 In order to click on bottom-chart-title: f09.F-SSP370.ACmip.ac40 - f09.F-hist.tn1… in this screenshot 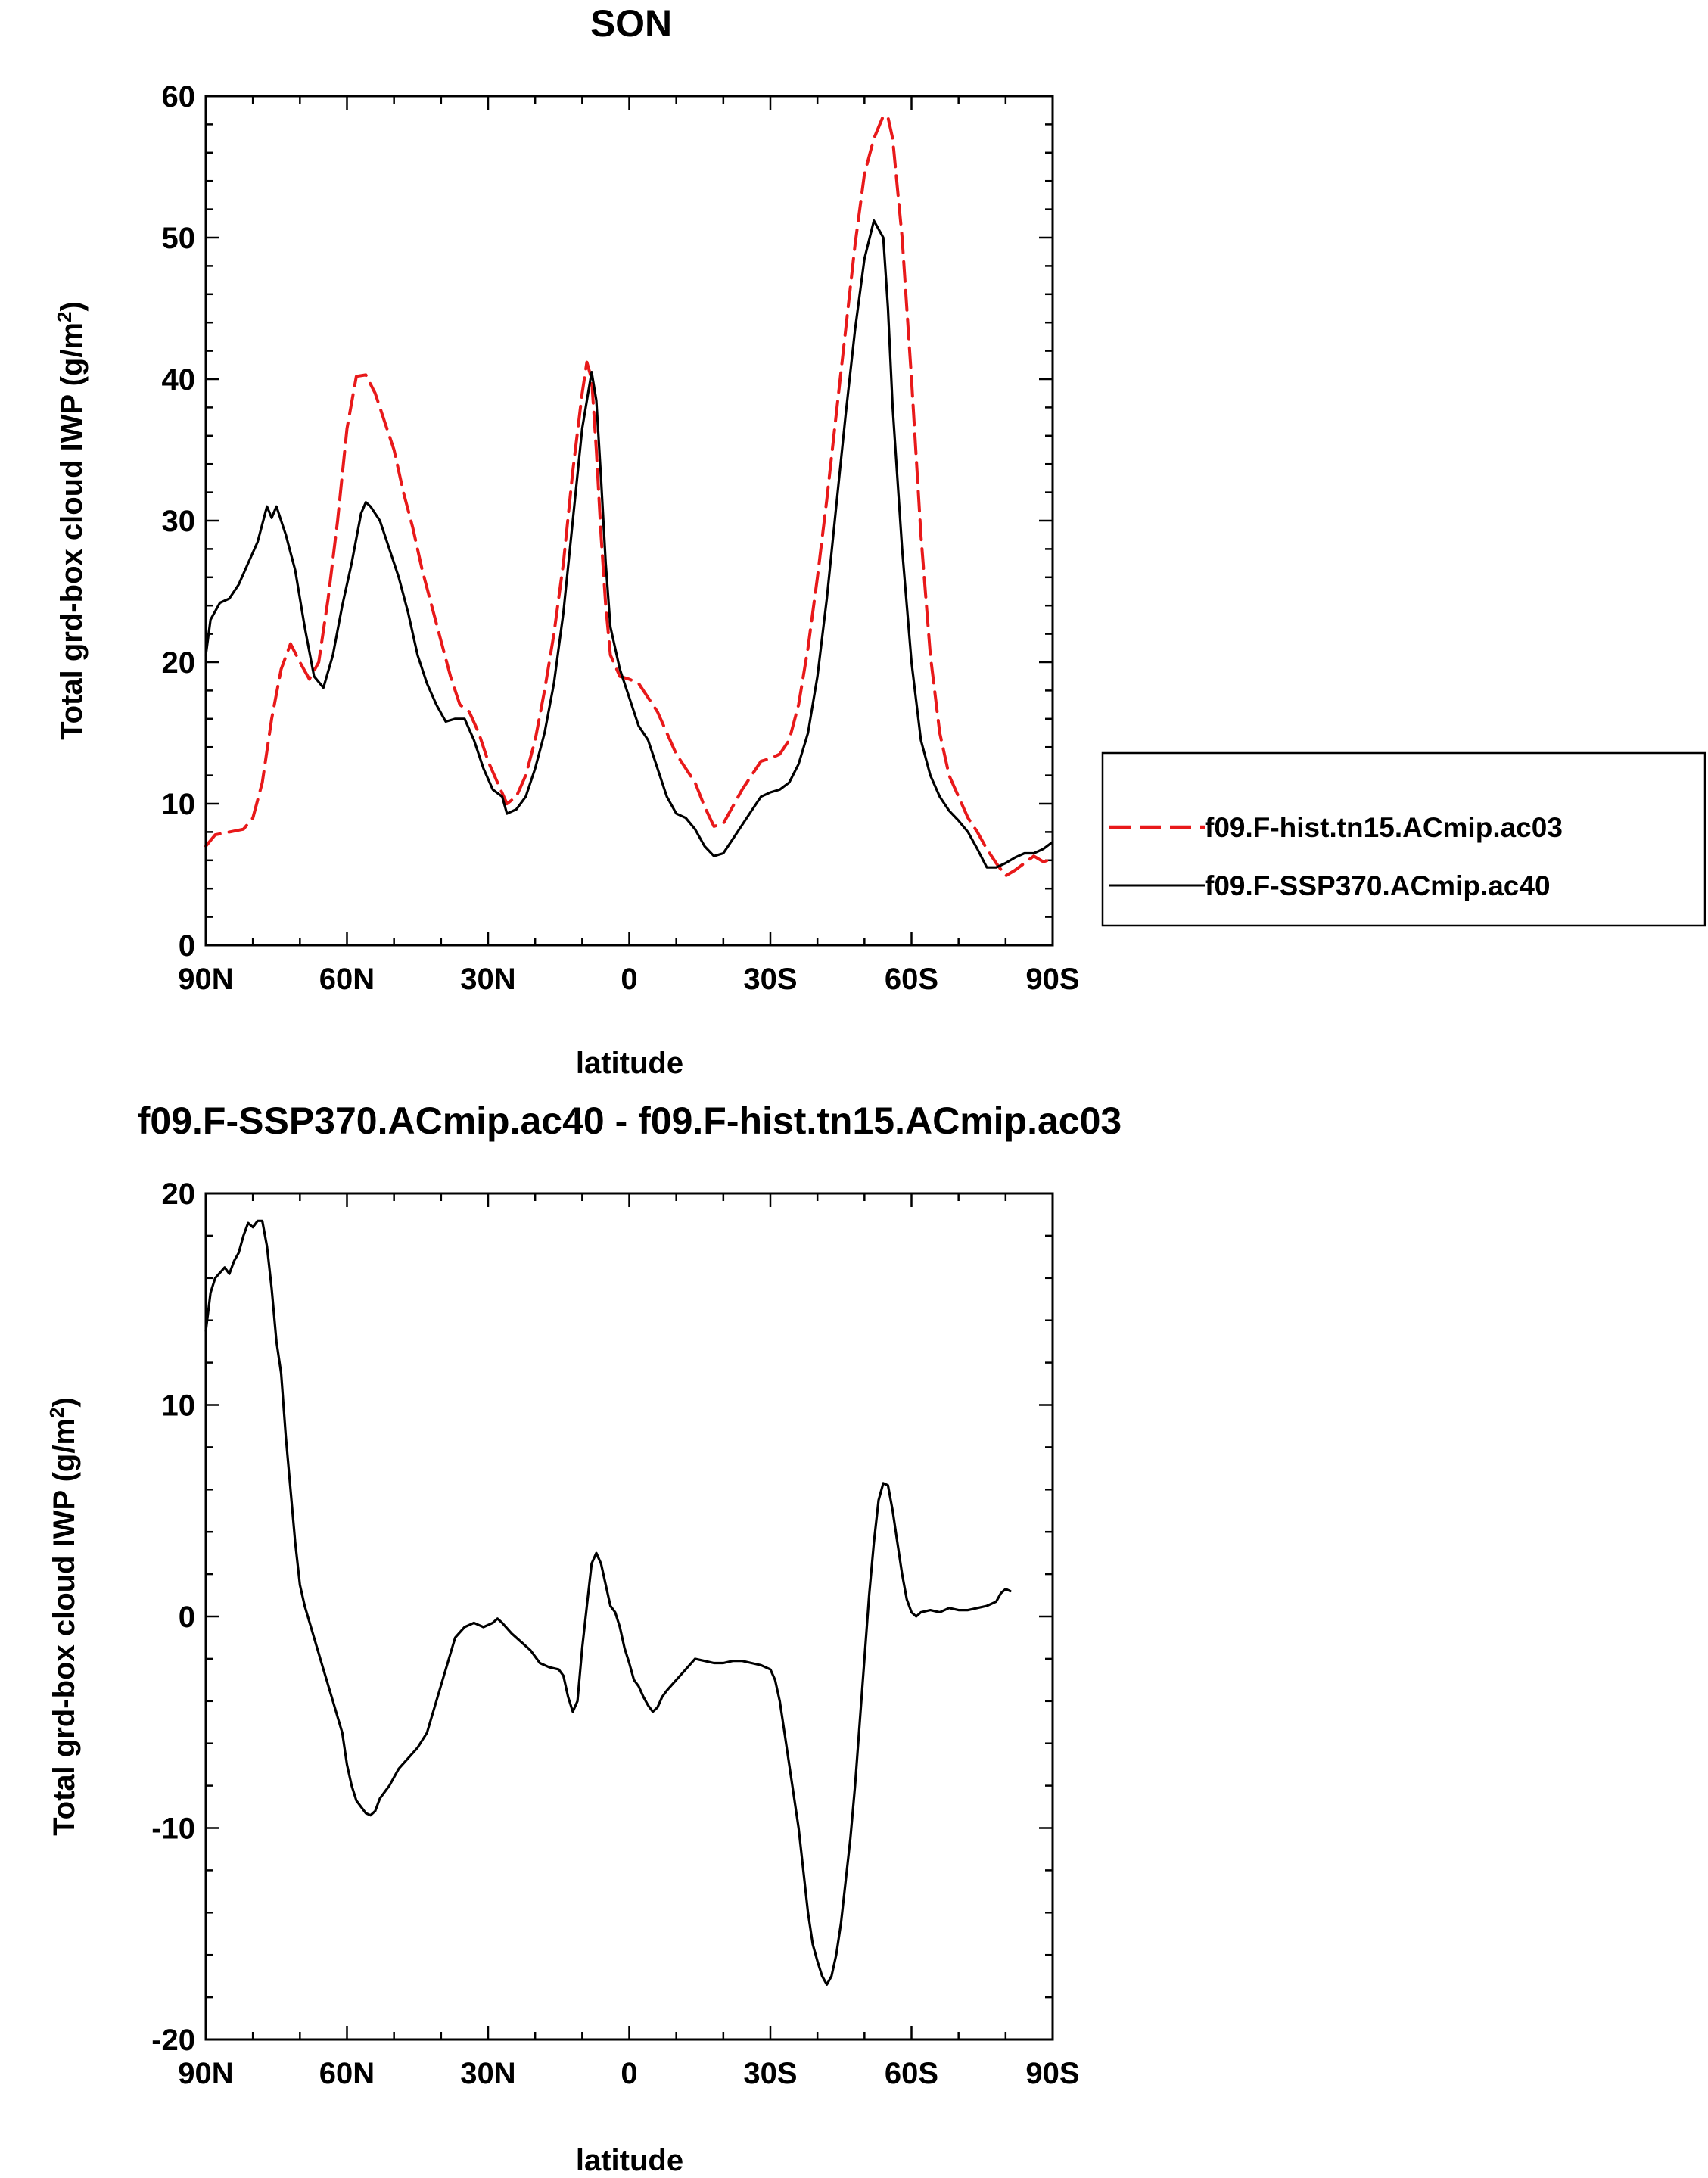, I will do `click(630, 1121)`.